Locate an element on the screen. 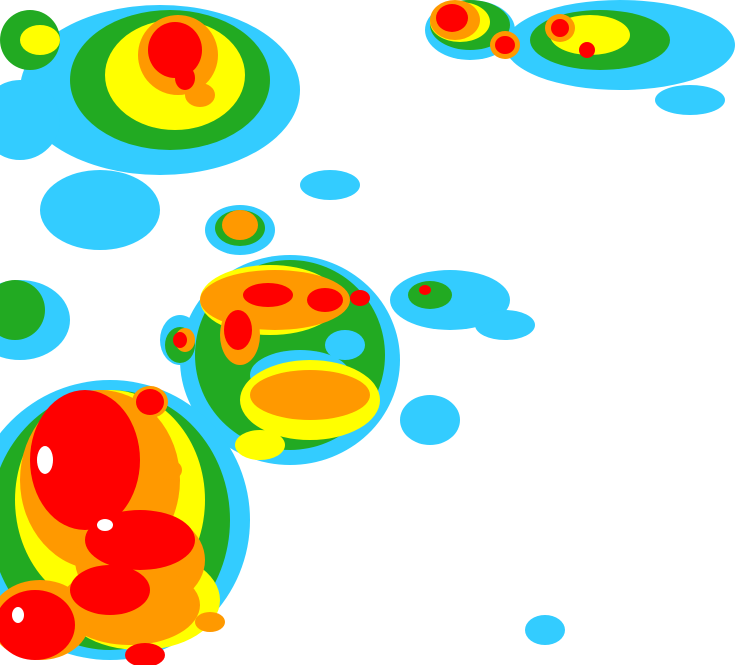  extreme-cores is located at coordinates (62, 534).